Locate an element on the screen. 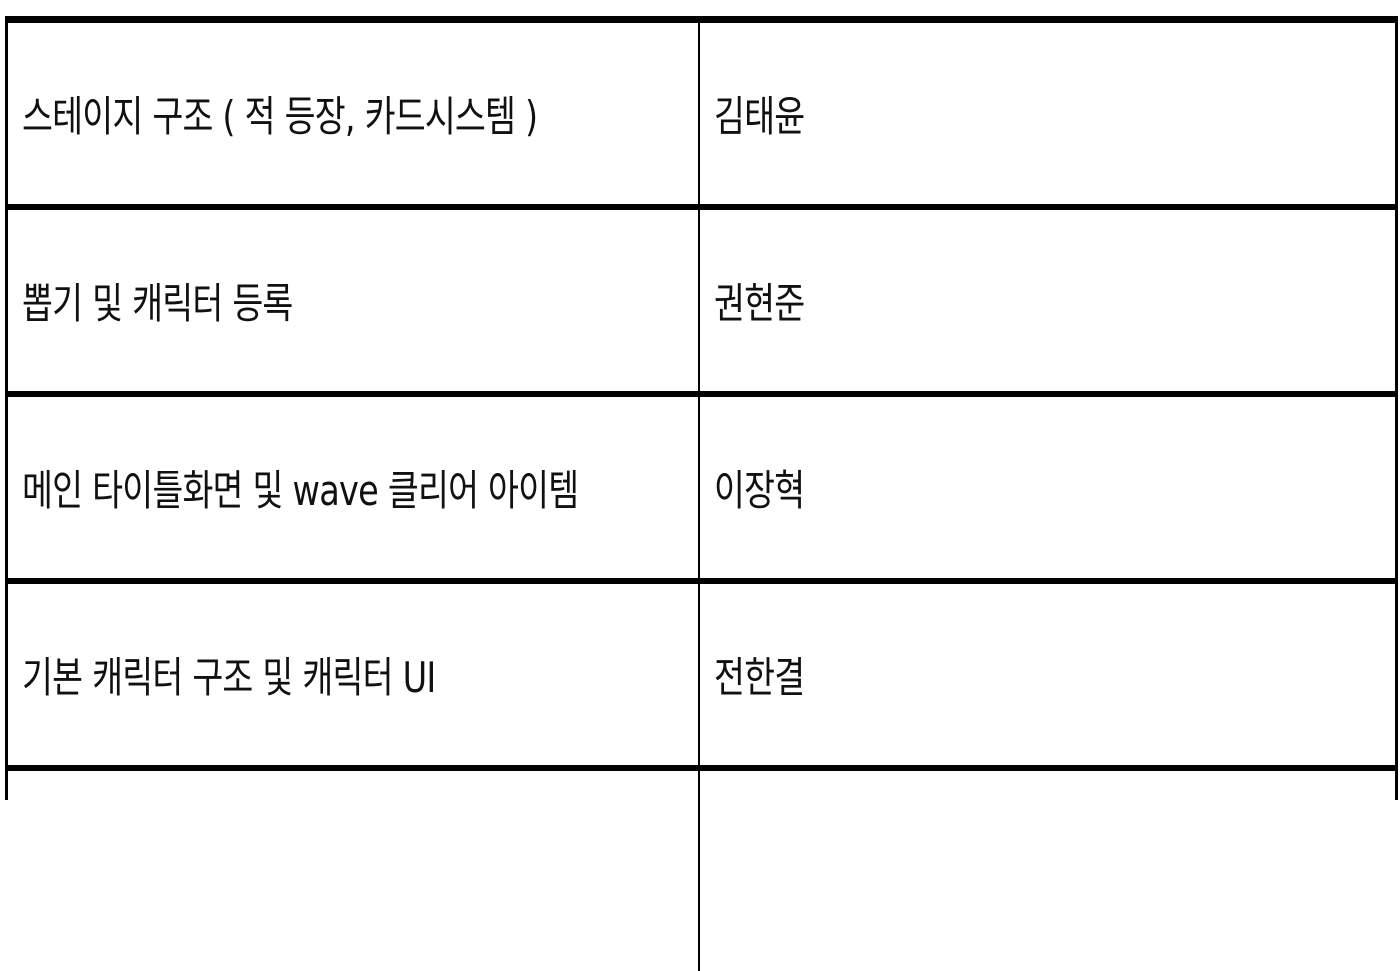 The width and height of the screenshot is (1400, 971). owner-name: 이장혁 is located at coordinates (759, 490).